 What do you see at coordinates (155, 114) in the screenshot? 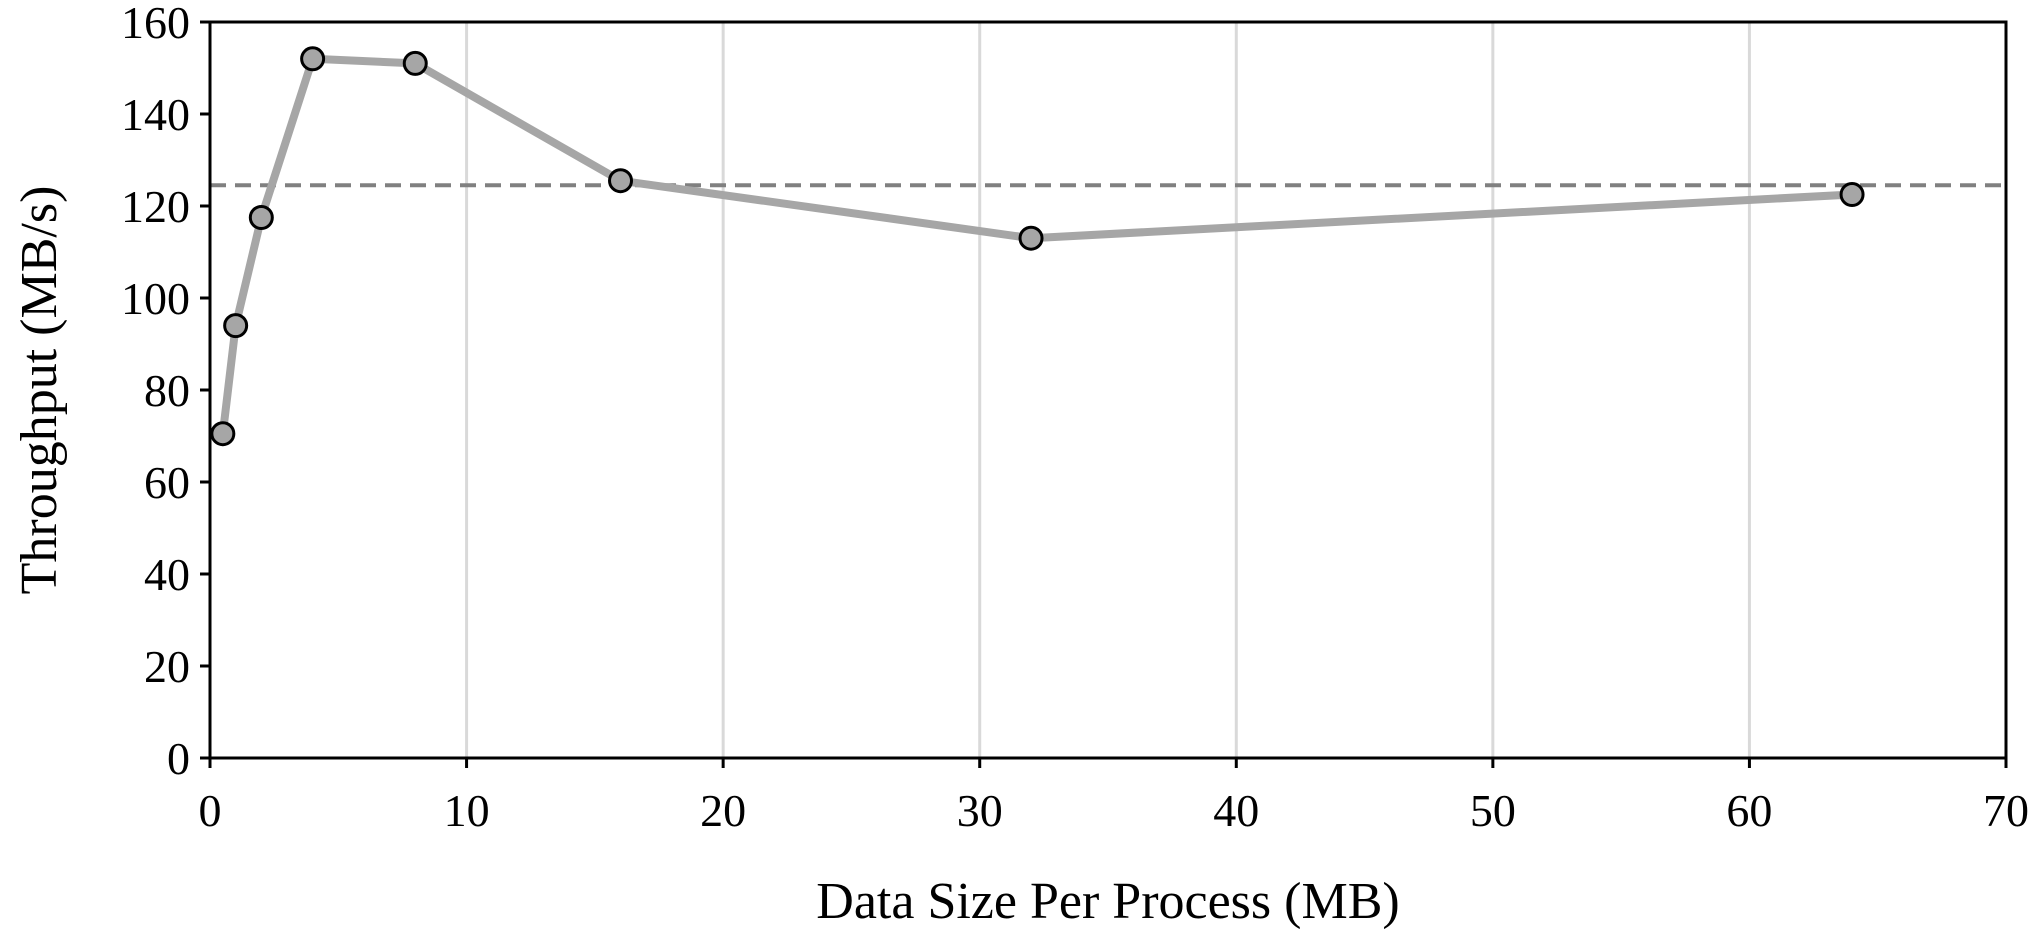
I see `y-tick-label: 140` at bounding box center [155, 114].